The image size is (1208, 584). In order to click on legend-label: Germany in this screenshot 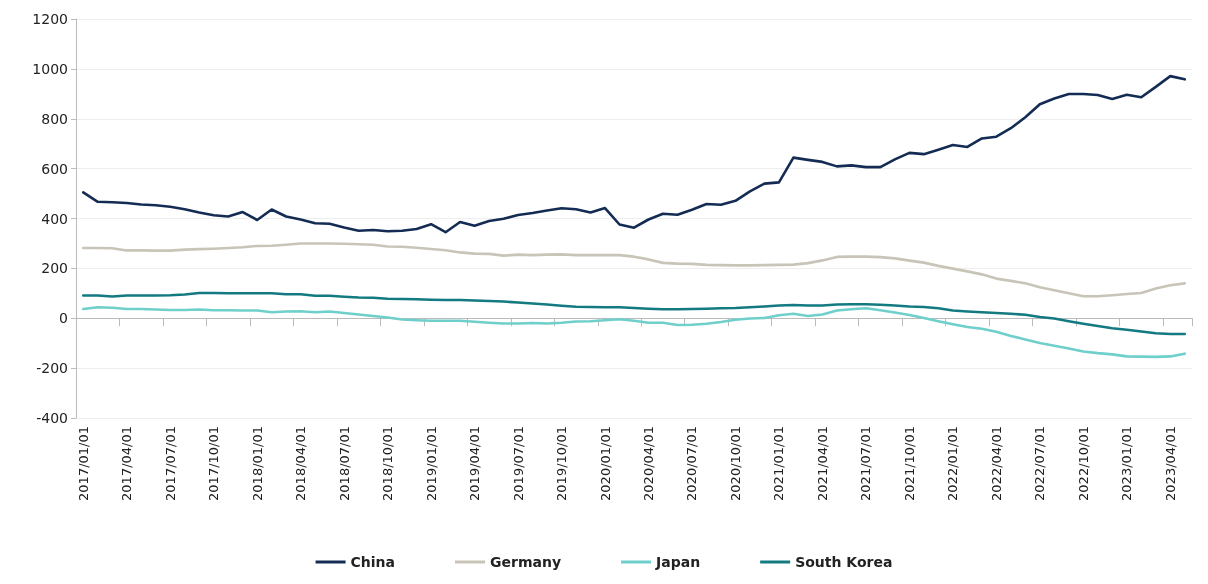, I will do `click(526, 562)`.